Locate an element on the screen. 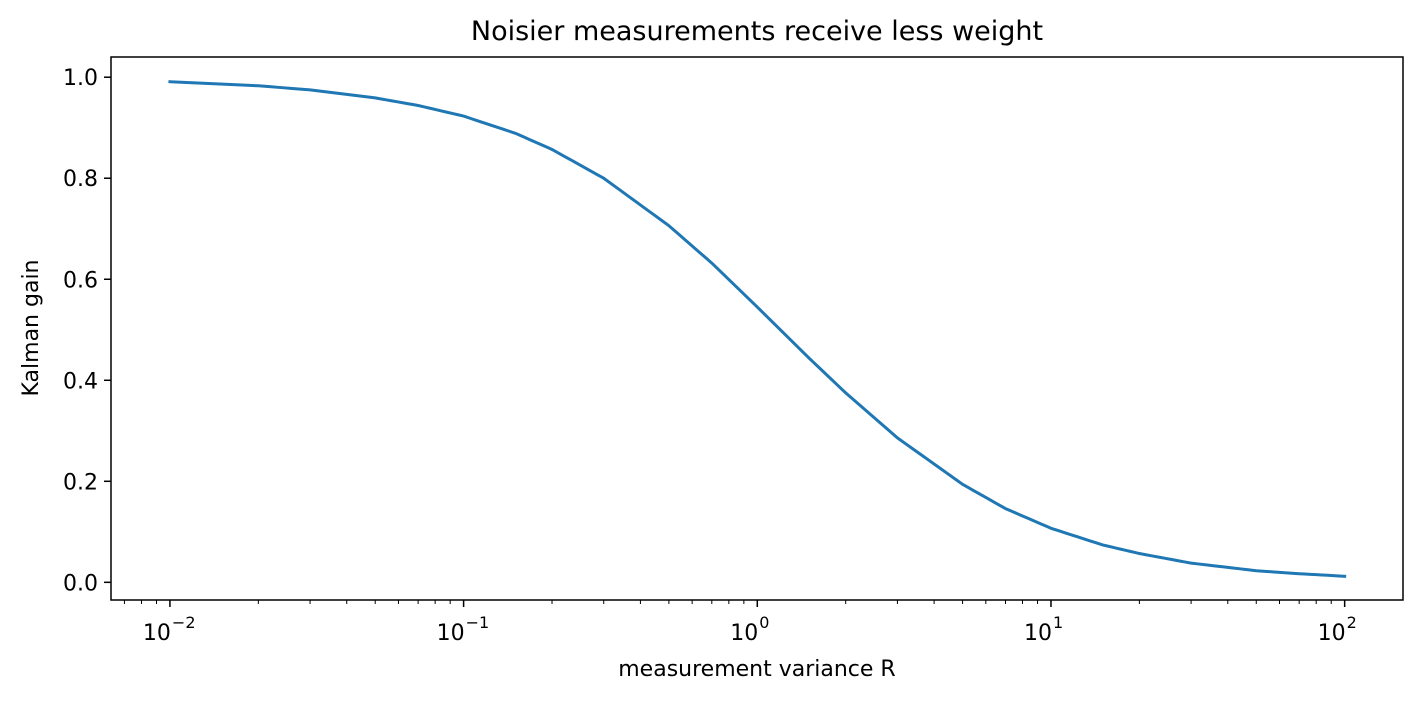  x-tick-exponent: 2 is located at coordinates (1352, 622).